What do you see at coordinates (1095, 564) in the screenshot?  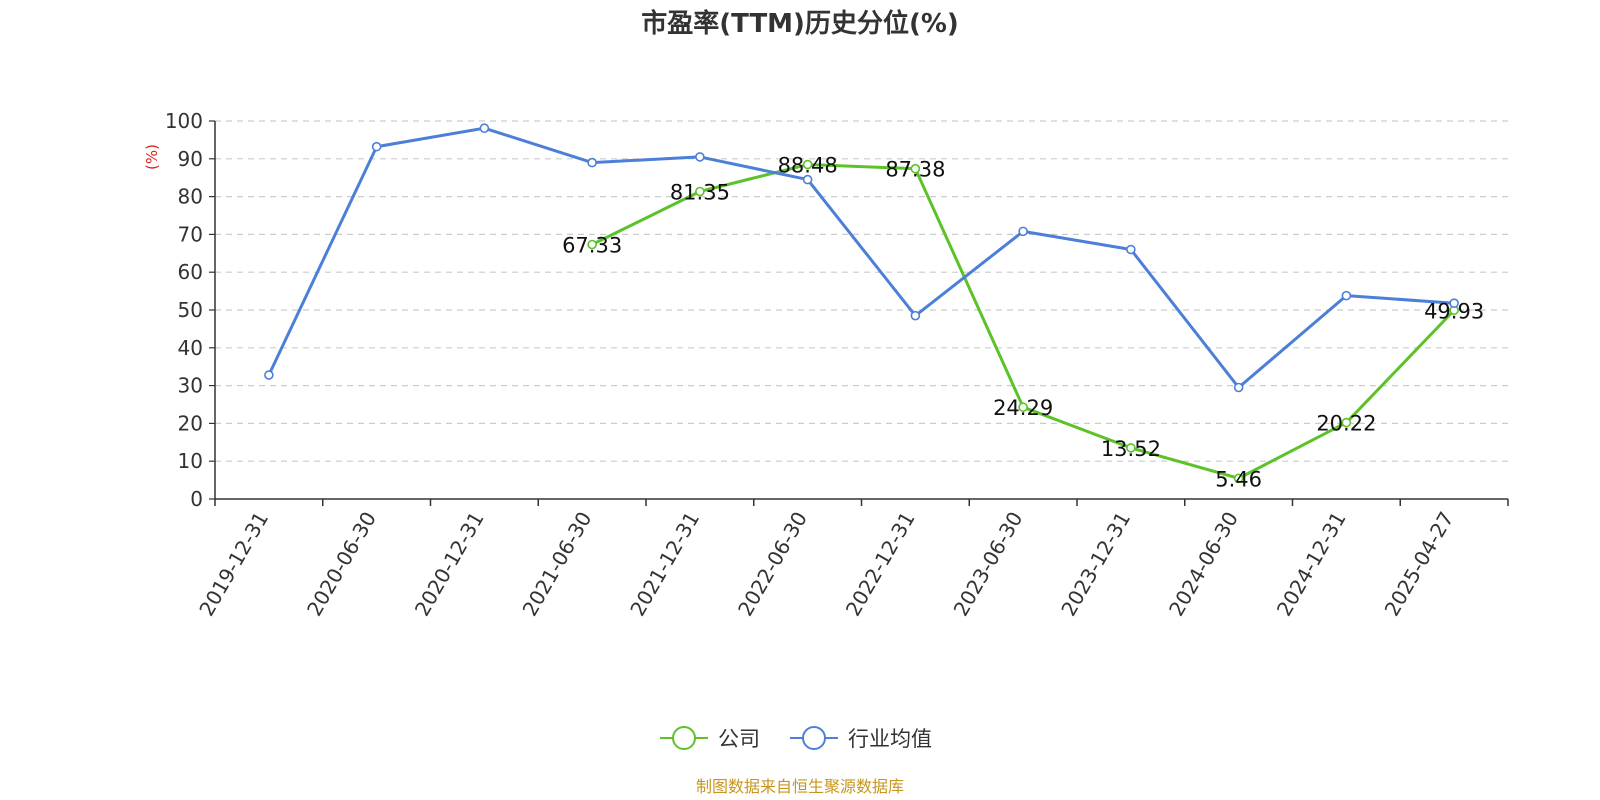 I see `x-tick-label: 2023-12-31` at bounding box center [1095, 564].